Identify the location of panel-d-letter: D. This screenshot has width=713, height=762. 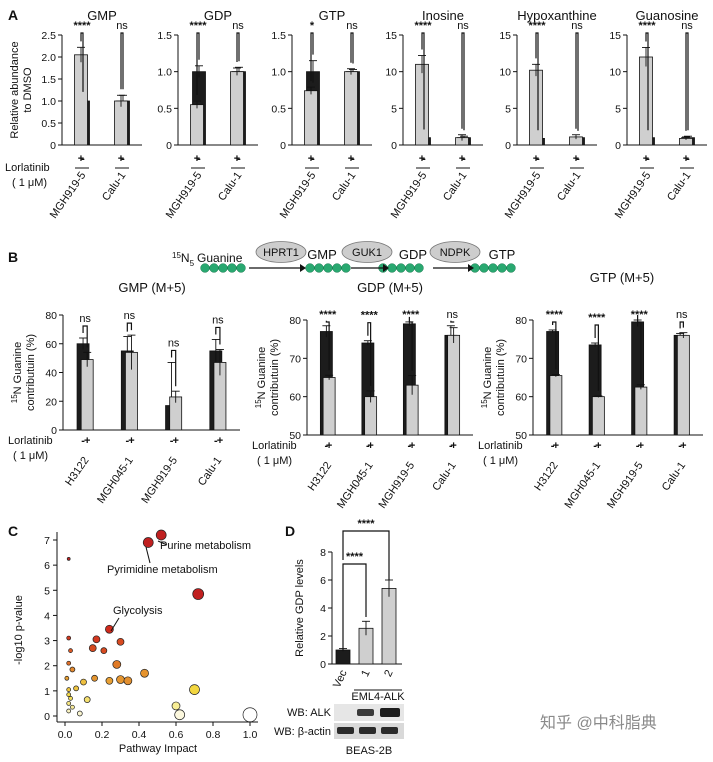
(290, 531).